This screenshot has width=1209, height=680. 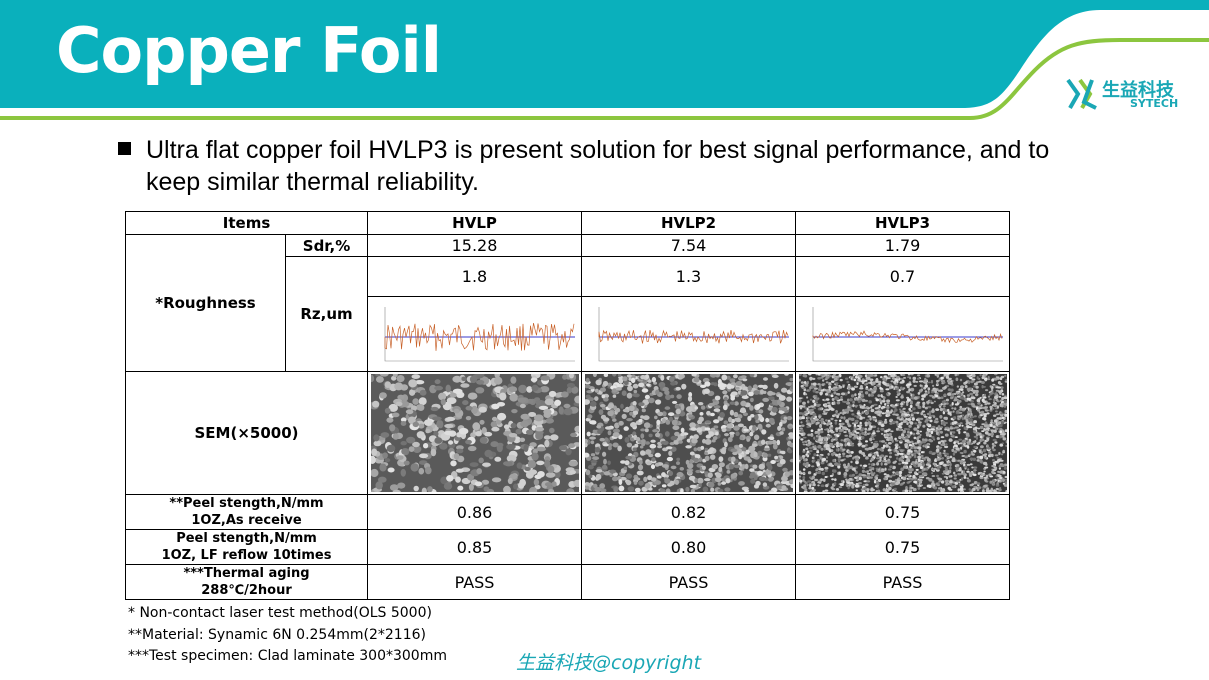 I want to click on peel-as-receive-label-line2: 1OZ,As receive, so click(x=246, y=520).